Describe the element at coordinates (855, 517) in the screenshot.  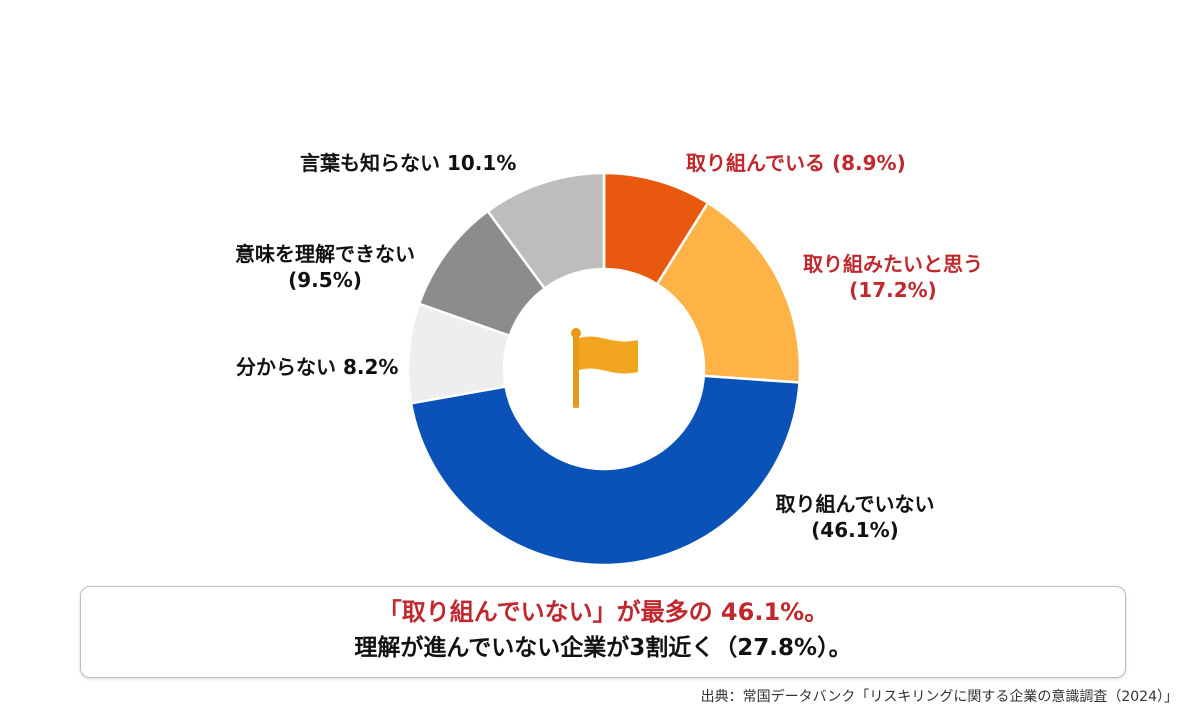
I see `label-torikunde-inai: 取り組んでいない (46.1%)` at that location.